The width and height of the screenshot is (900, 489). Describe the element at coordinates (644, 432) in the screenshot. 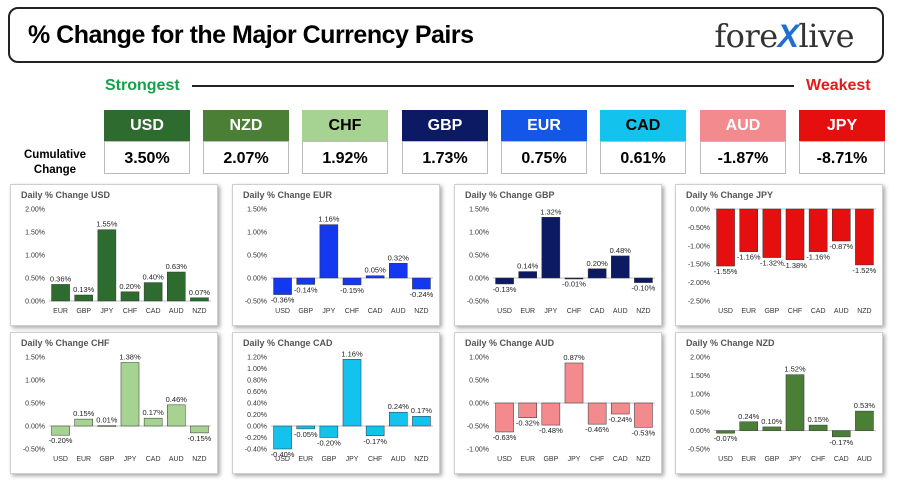

I see `data-label: -0.53%` at that location.